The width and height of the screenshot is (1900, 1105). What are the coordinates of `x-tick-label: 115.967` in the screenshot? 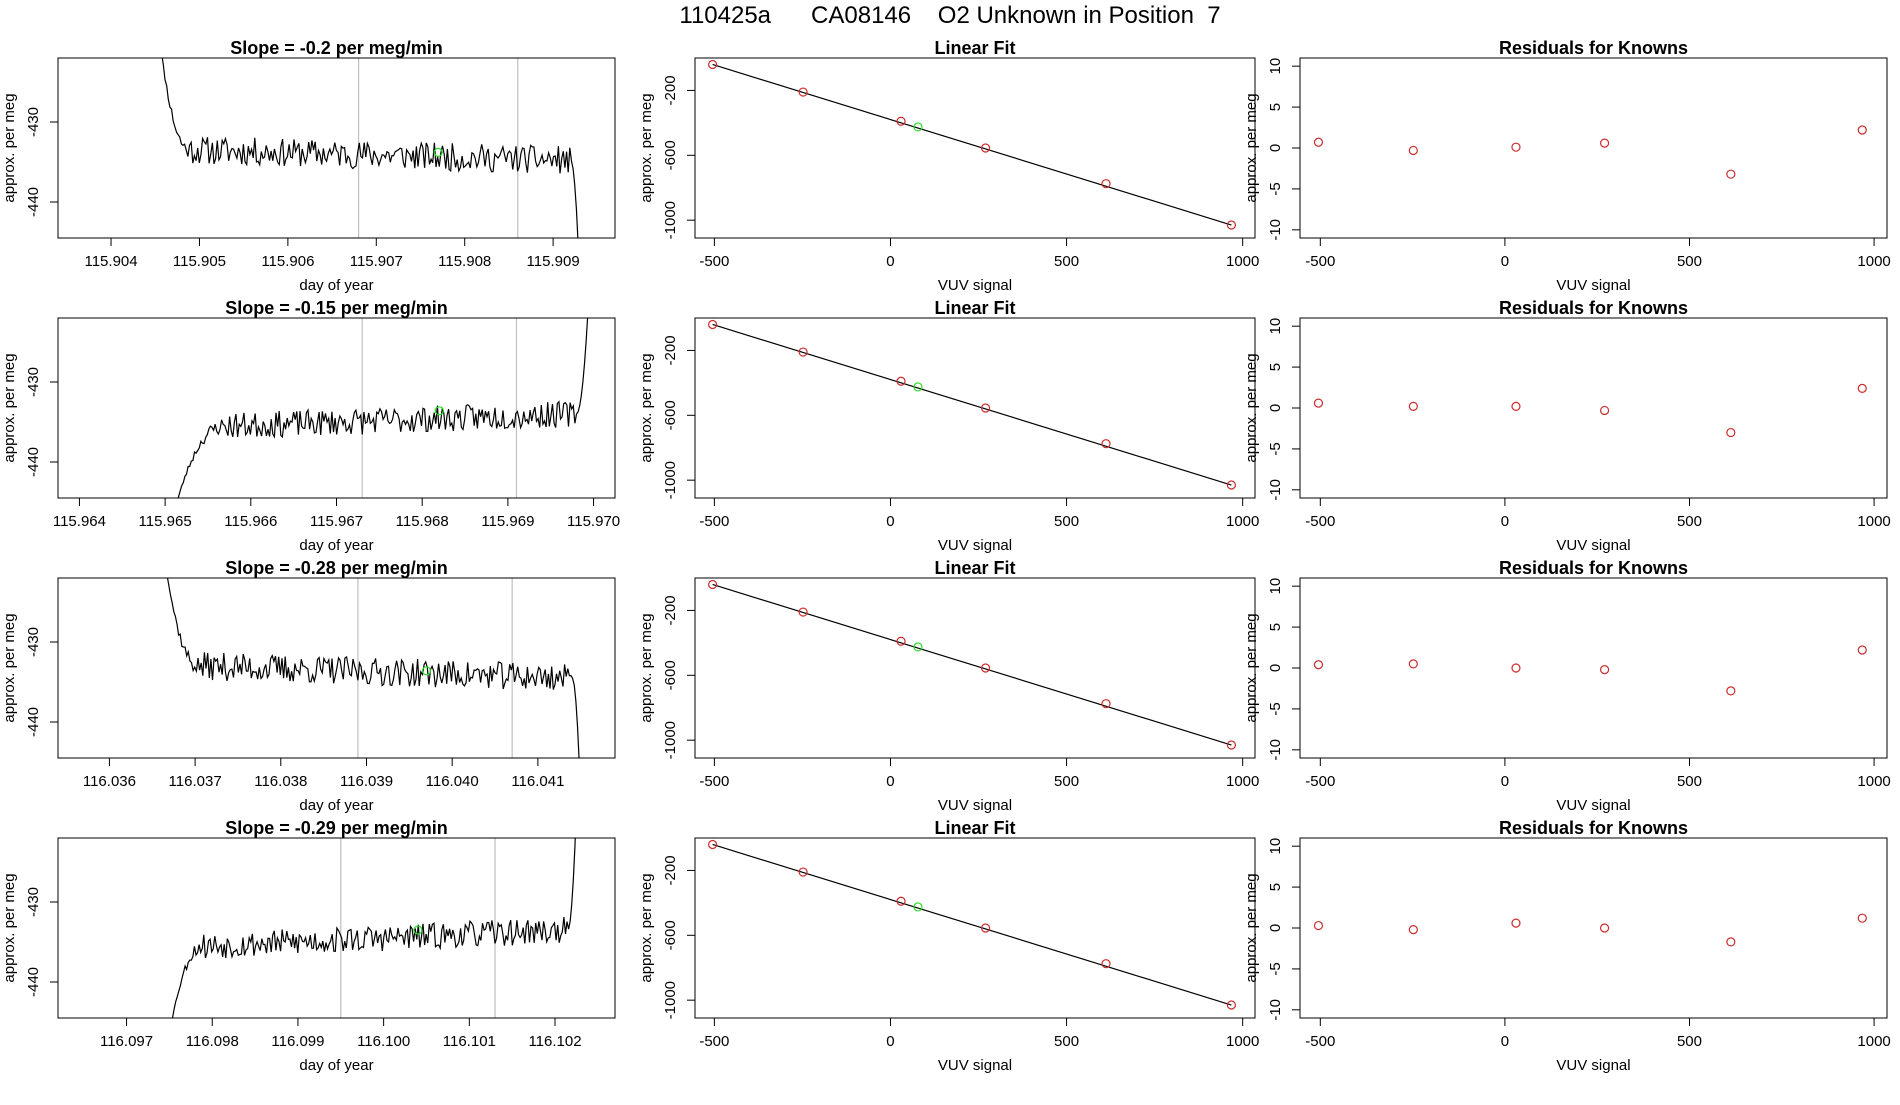 It's located at (336, 521).